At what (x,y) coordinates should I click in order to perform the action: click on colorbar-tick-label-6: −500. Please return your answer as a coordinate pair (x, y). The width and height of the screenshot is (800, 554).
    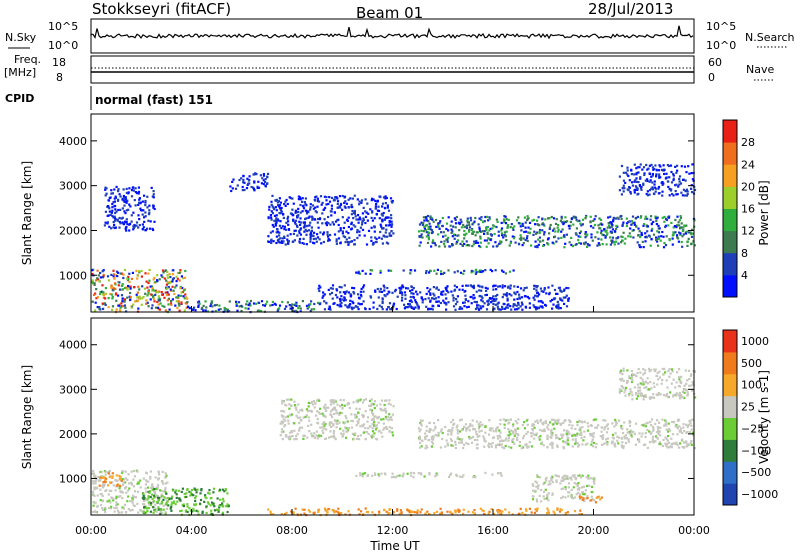
    Looking at the image, I should click on (756, 472).